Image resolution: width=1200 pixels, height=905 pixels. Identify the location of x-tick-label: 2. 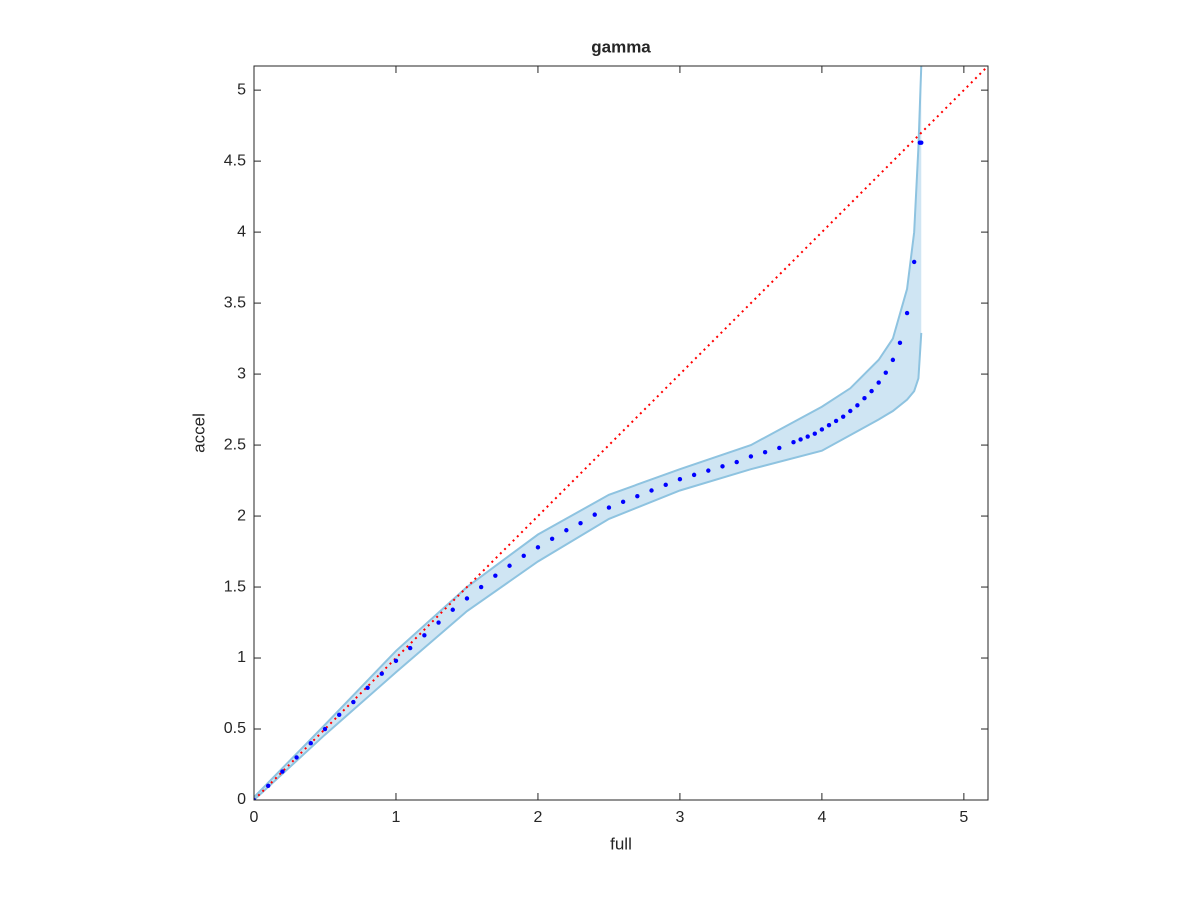
(537, 817).